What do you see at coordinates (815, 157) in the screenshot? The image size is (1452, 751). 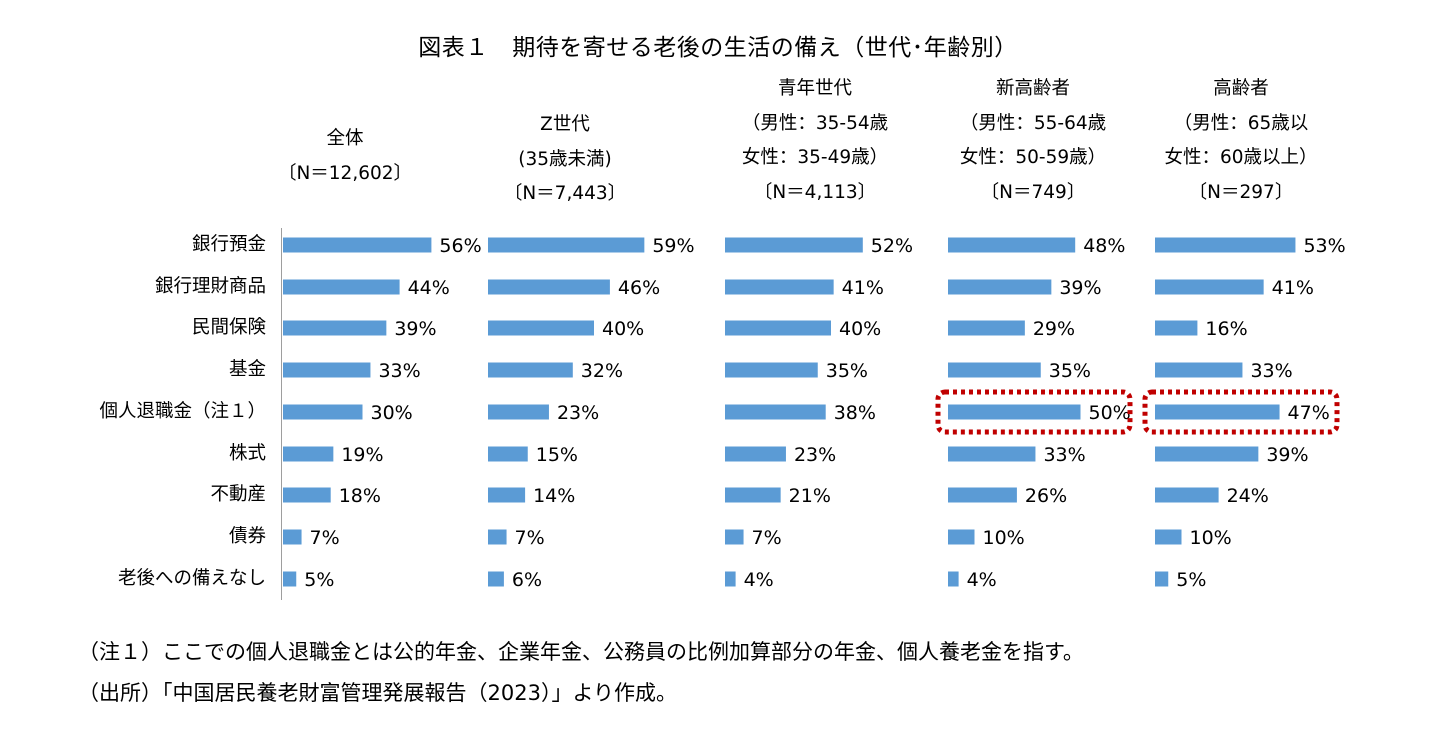 I see `panel-header-line: 女性：35-49歳）` at bounding box center [815, 157].